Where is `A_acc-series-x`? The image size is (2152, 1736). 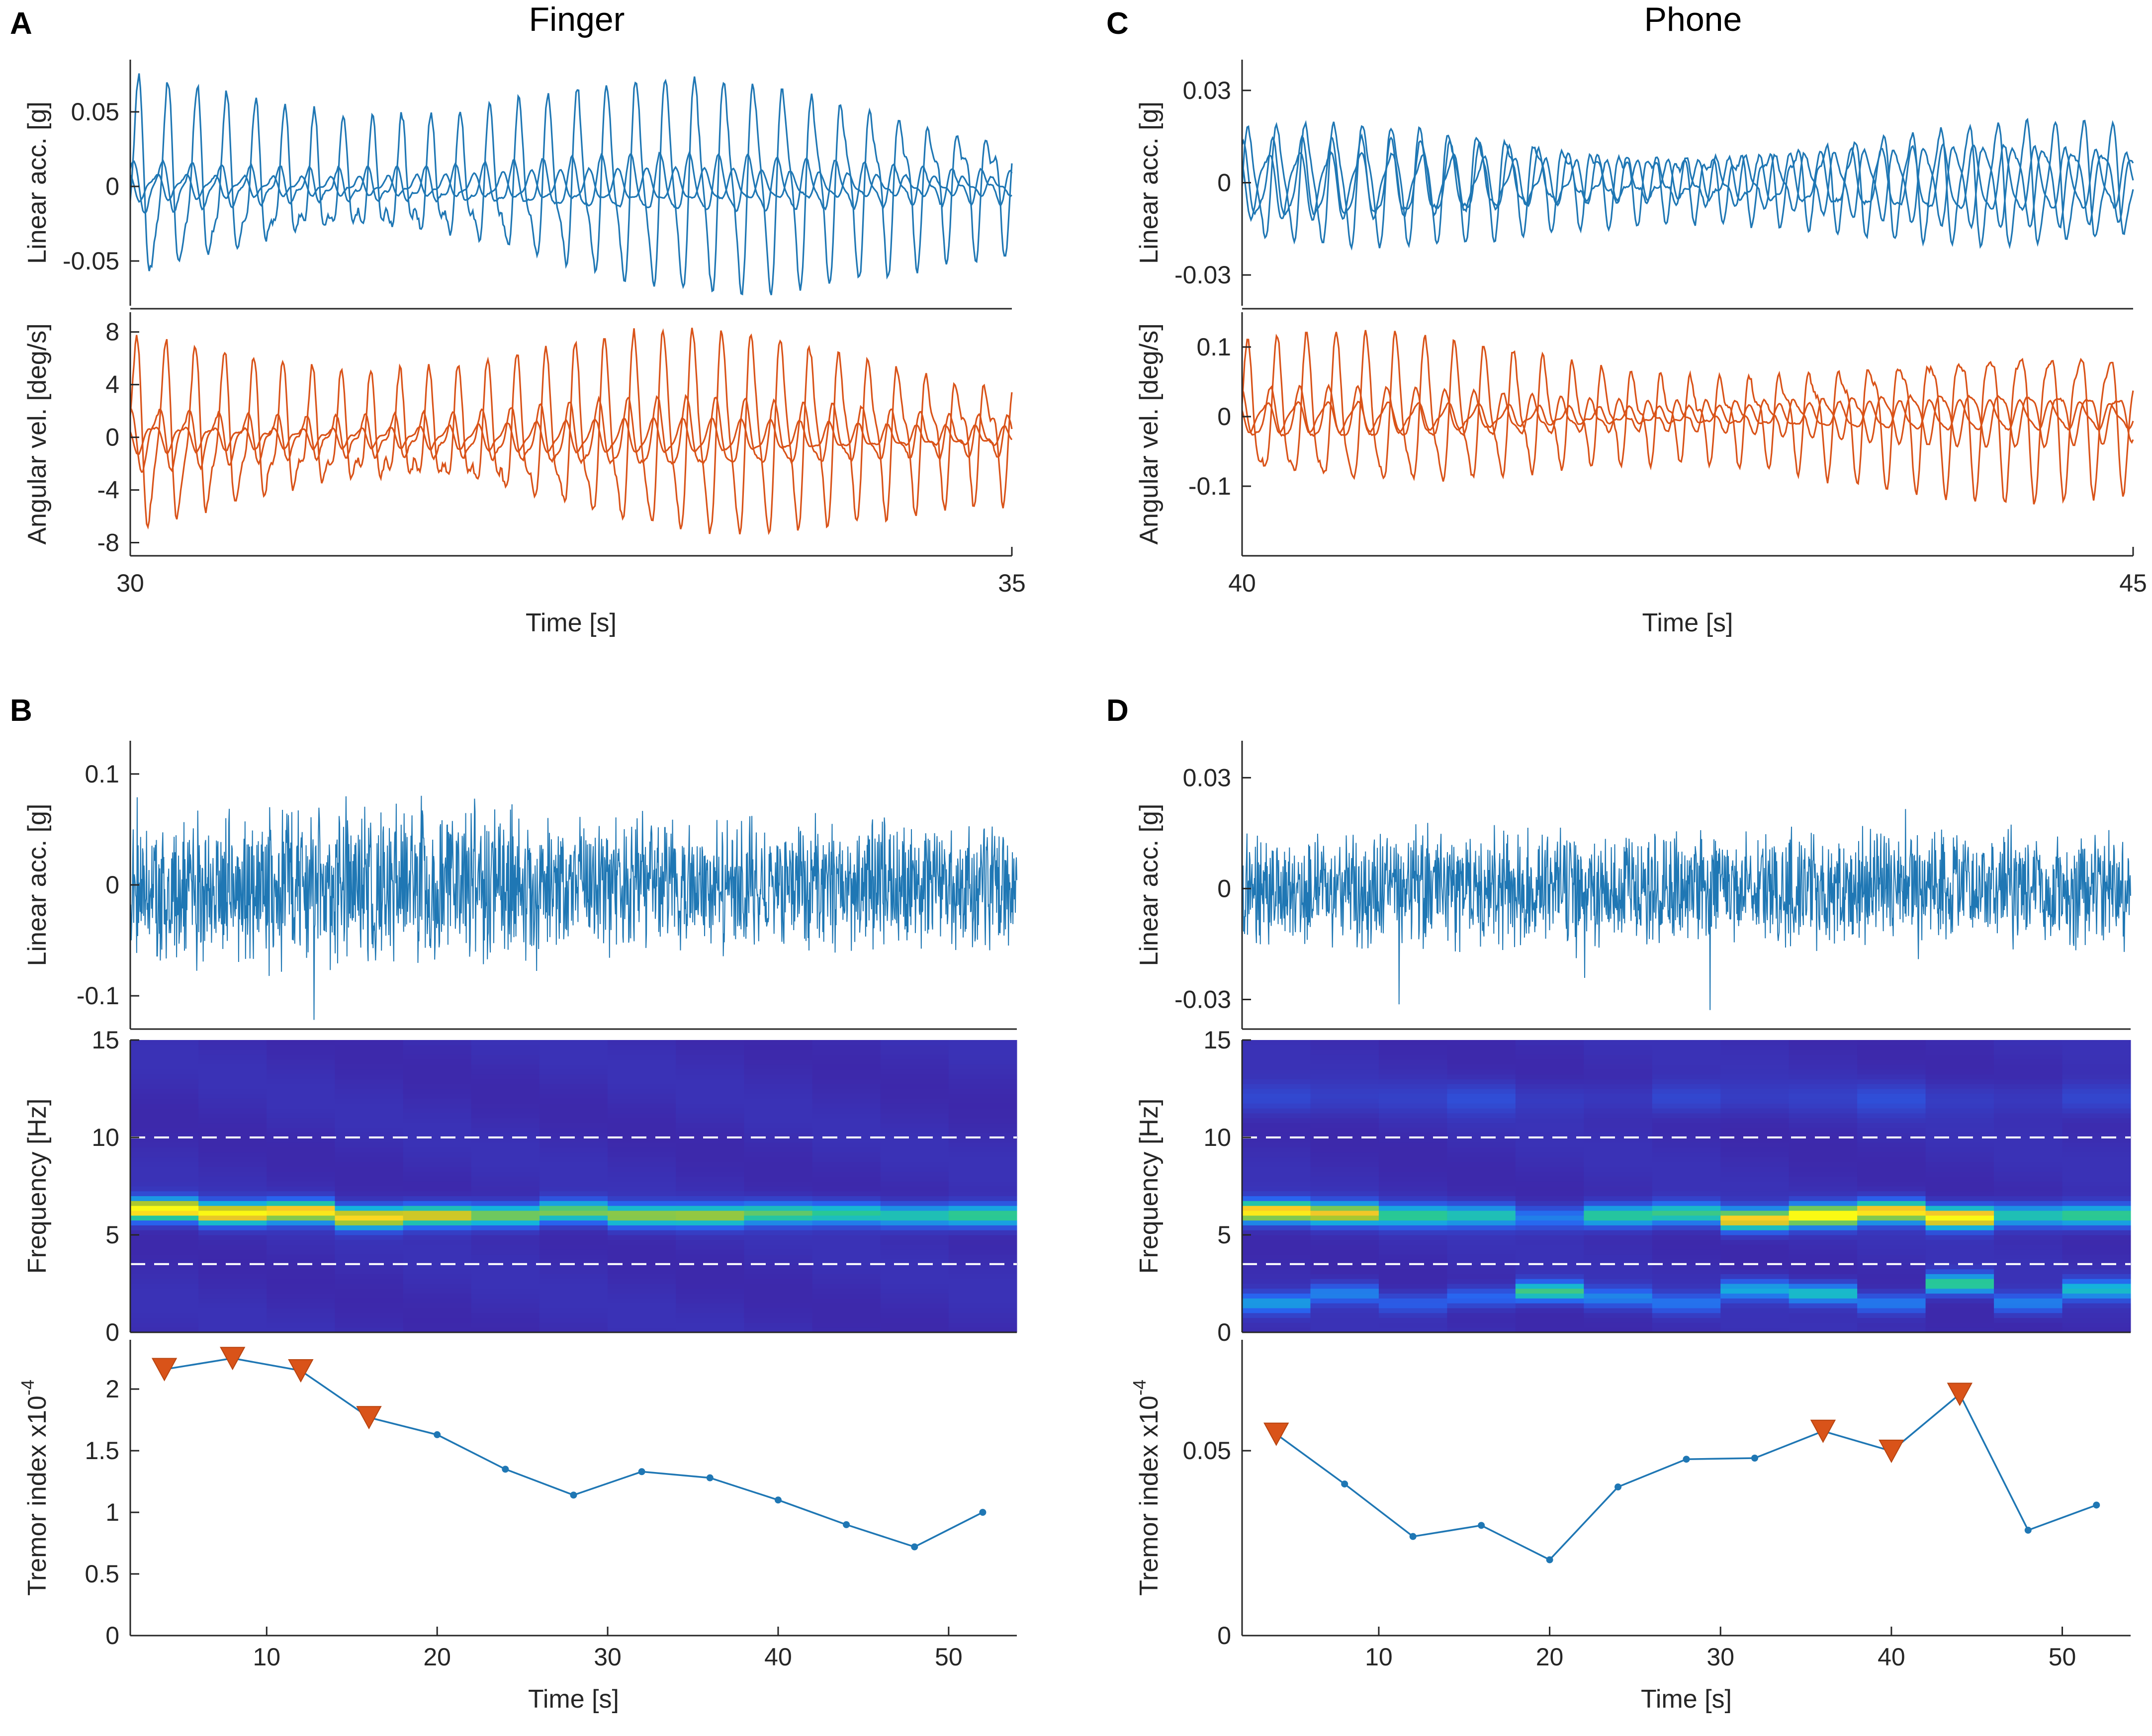 A_acc-series-x is located at coordinates (571, 185).